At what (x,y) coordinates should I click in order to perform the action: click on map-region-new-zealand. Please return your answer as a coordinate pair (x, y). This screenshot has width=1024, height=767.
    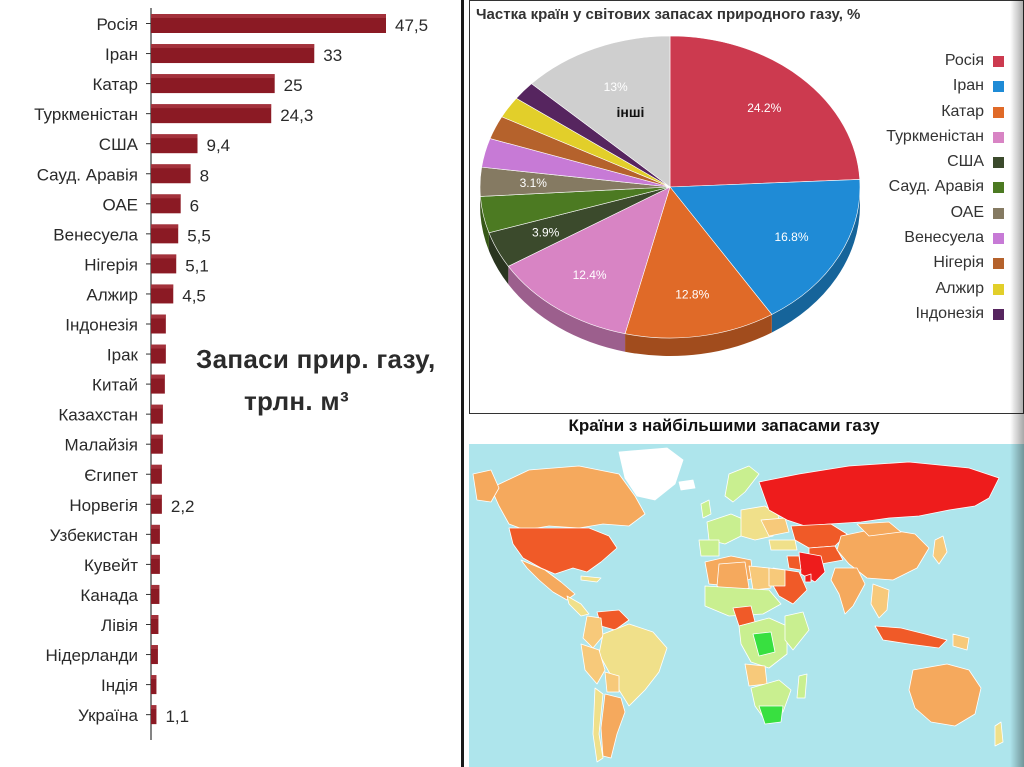
    Looking at the image, I should click on (999, 734).